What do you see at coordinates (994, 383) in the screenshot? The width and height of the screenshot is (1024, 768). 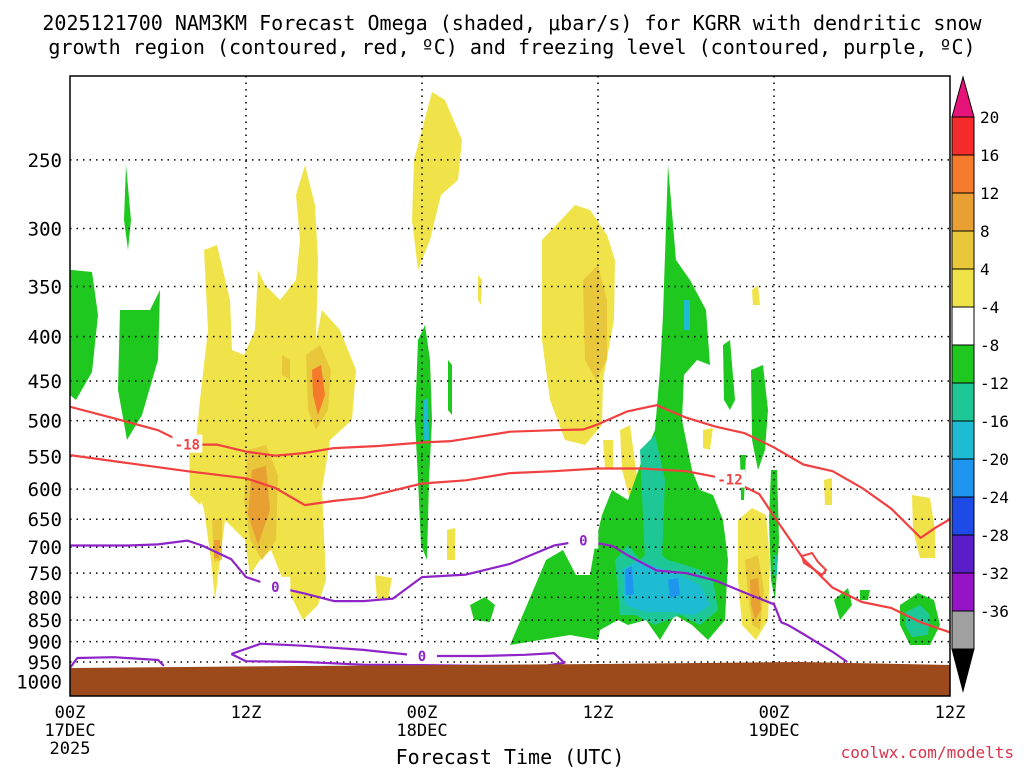 I see `colorbar-label: -12` at bounding box center [994, 383].